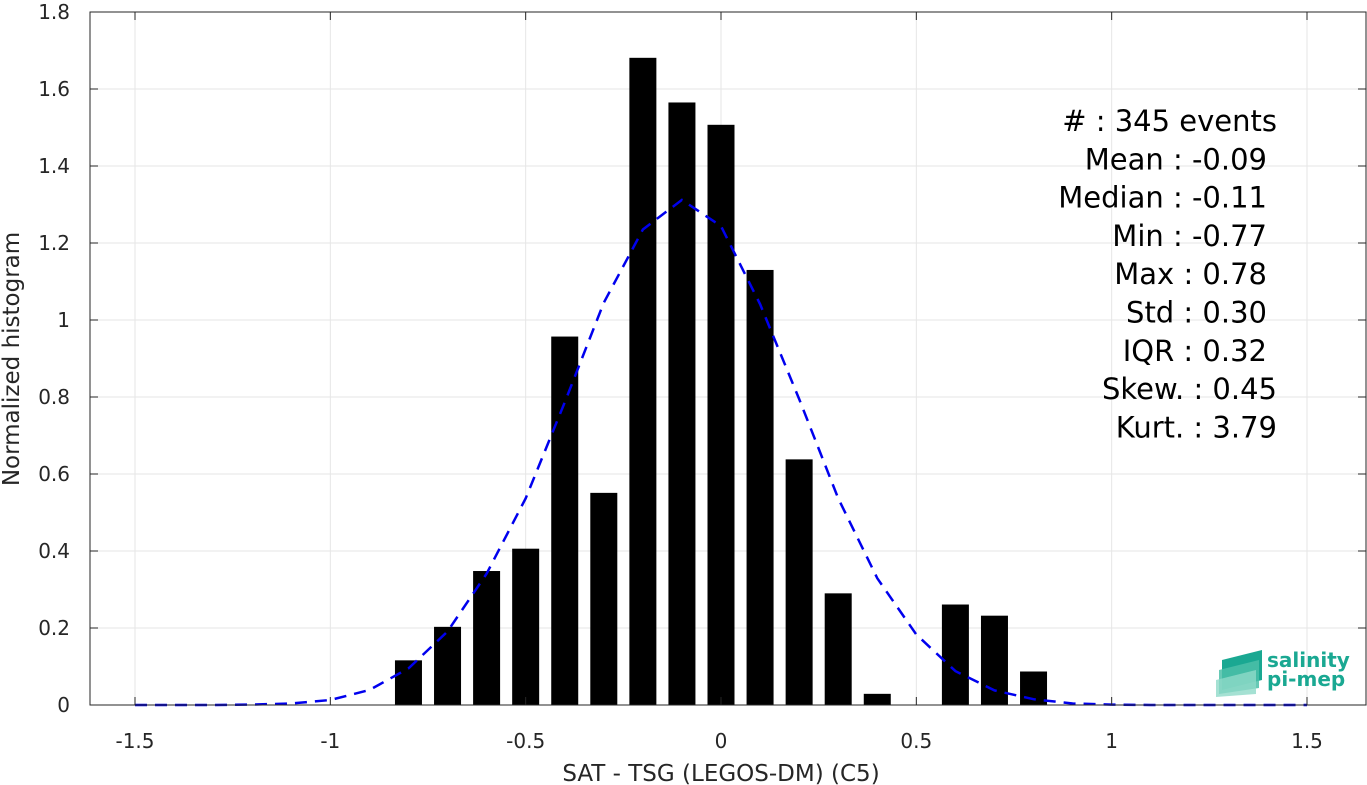  What do you see at coordinates (916, 741) in the screenshot?
I see `x-tick-label: 0.5` at bounding box center [916, 741].